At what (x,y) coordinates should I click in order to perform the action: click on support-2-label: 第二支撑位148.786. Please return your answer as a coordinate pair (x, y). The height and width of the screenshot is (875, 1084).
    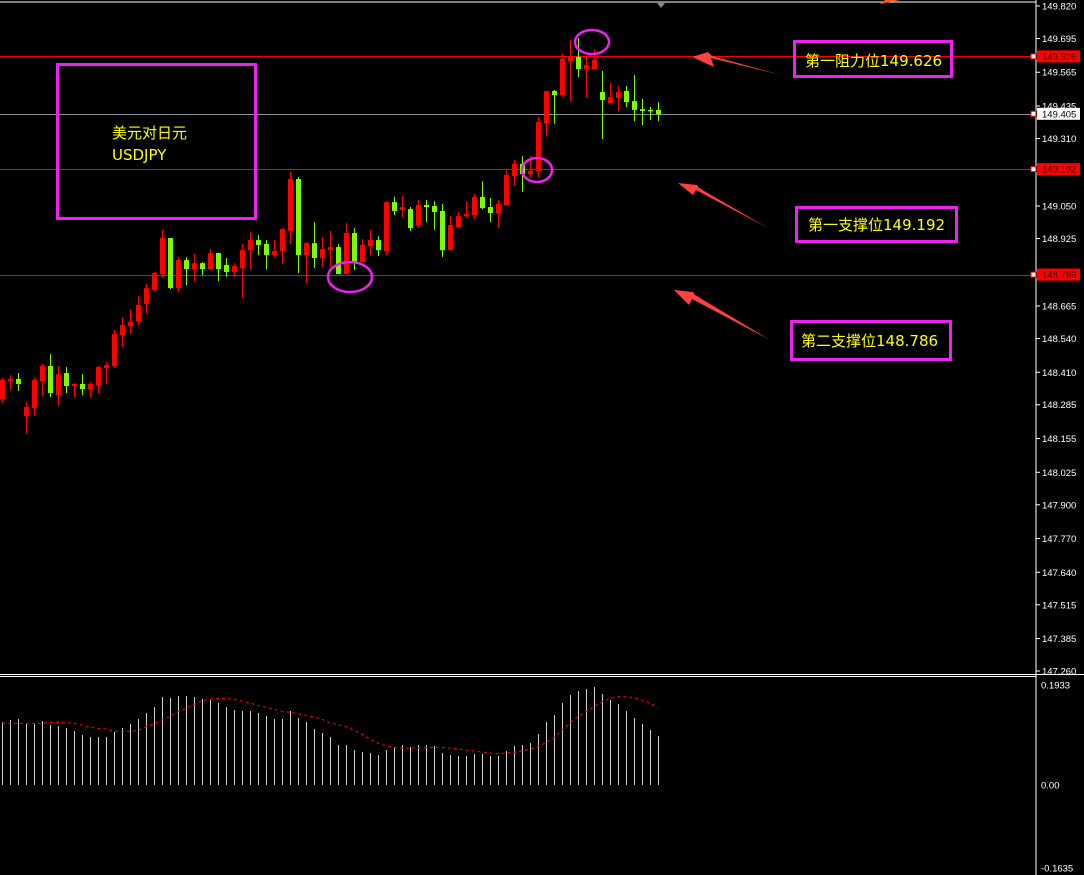
    Looking at the image, I should click on (869, 341).